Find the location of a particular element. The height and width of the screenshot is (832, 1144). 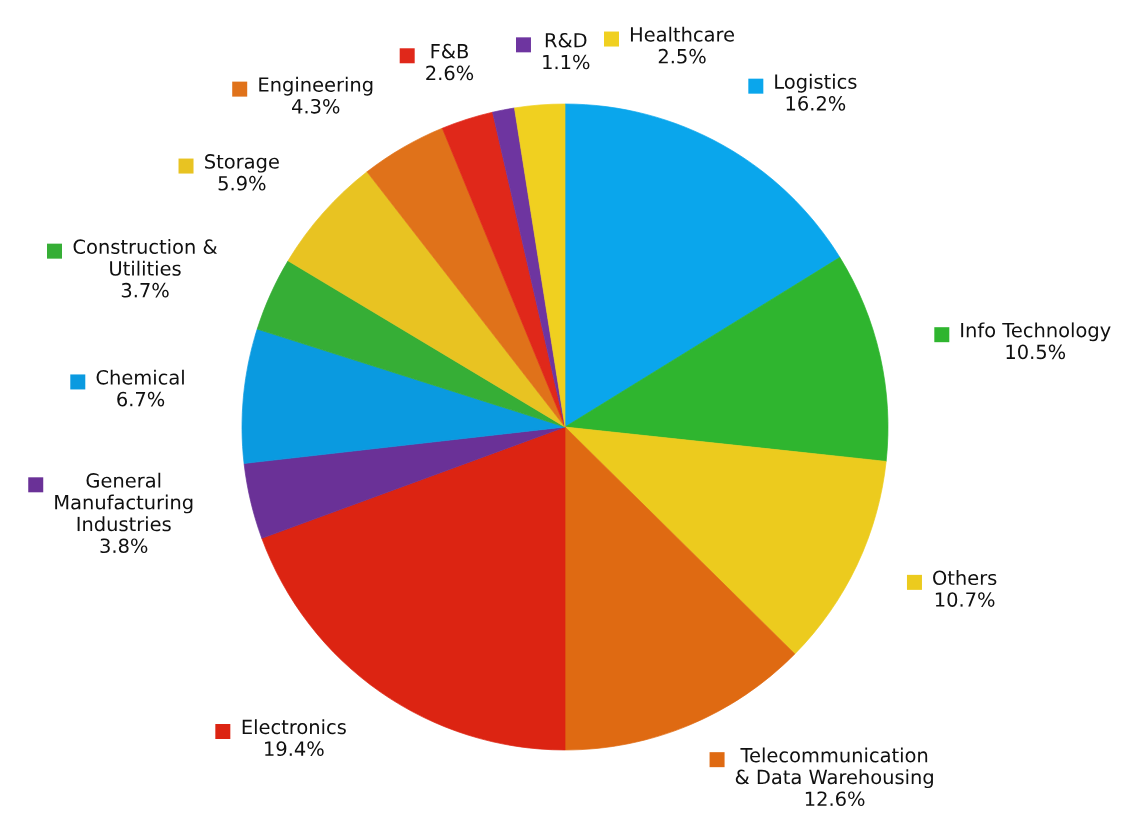

data-label: 1.1% is located at coordinates (566, 62).